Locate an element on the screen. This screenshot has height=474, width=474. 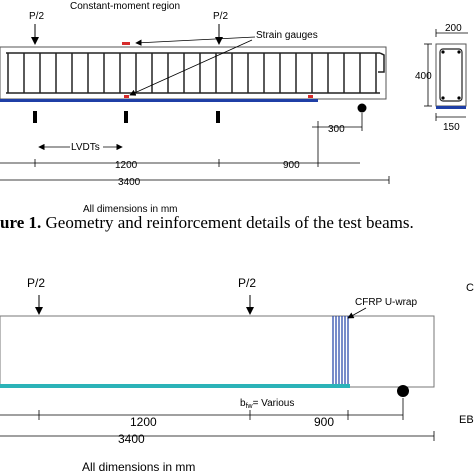
figure-1-cross-section: 200 400 150 is located at coordinates (441, 78).